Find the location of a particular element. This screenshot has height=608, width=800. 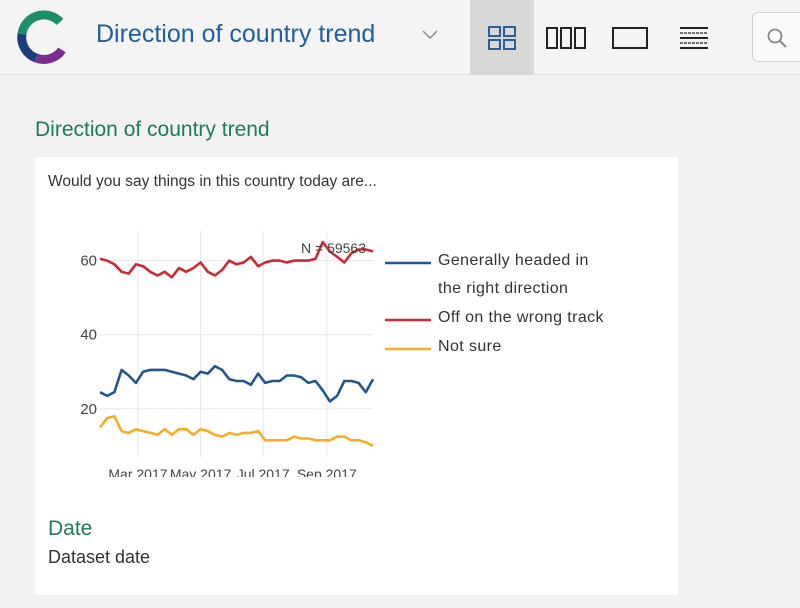

legend-label: Off on the wrong track is located at coordinates (521, 317).